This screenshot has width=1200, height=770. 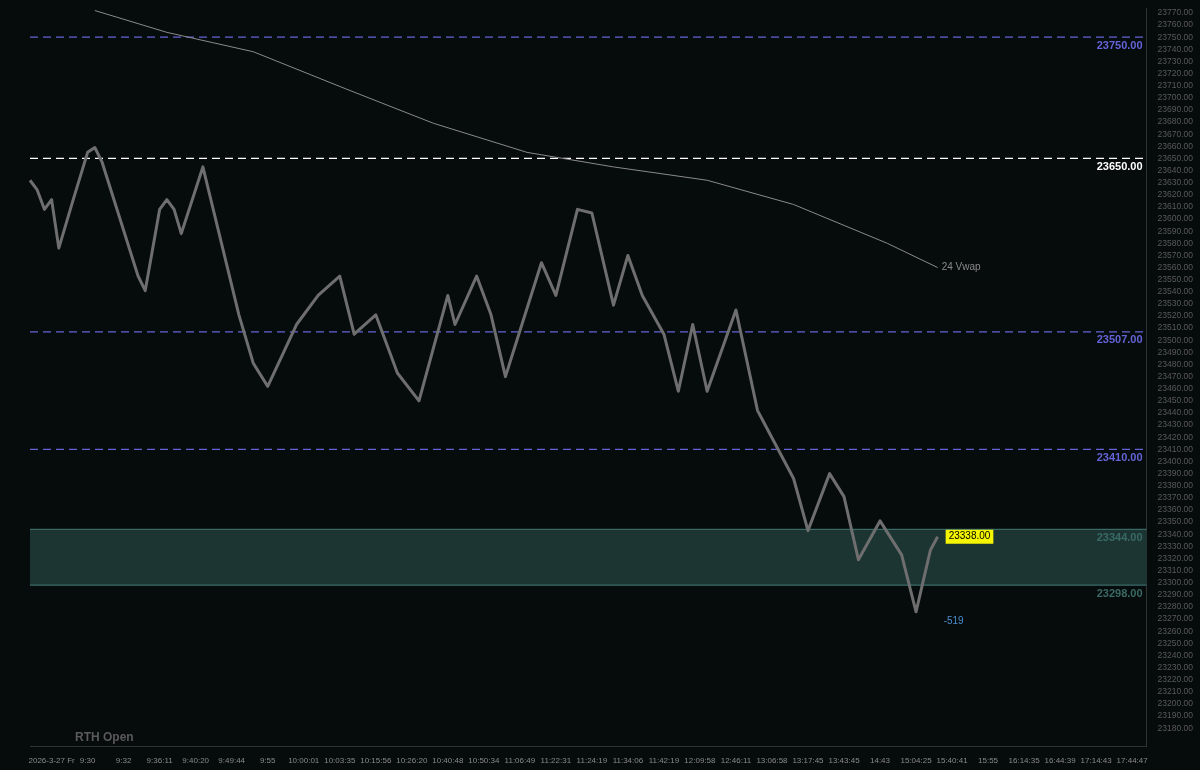 What do you see at coordinates (1175, 218) in the screenshot?
I see `y-tick-label: 23600.00` at bounding box center [1175, 218].